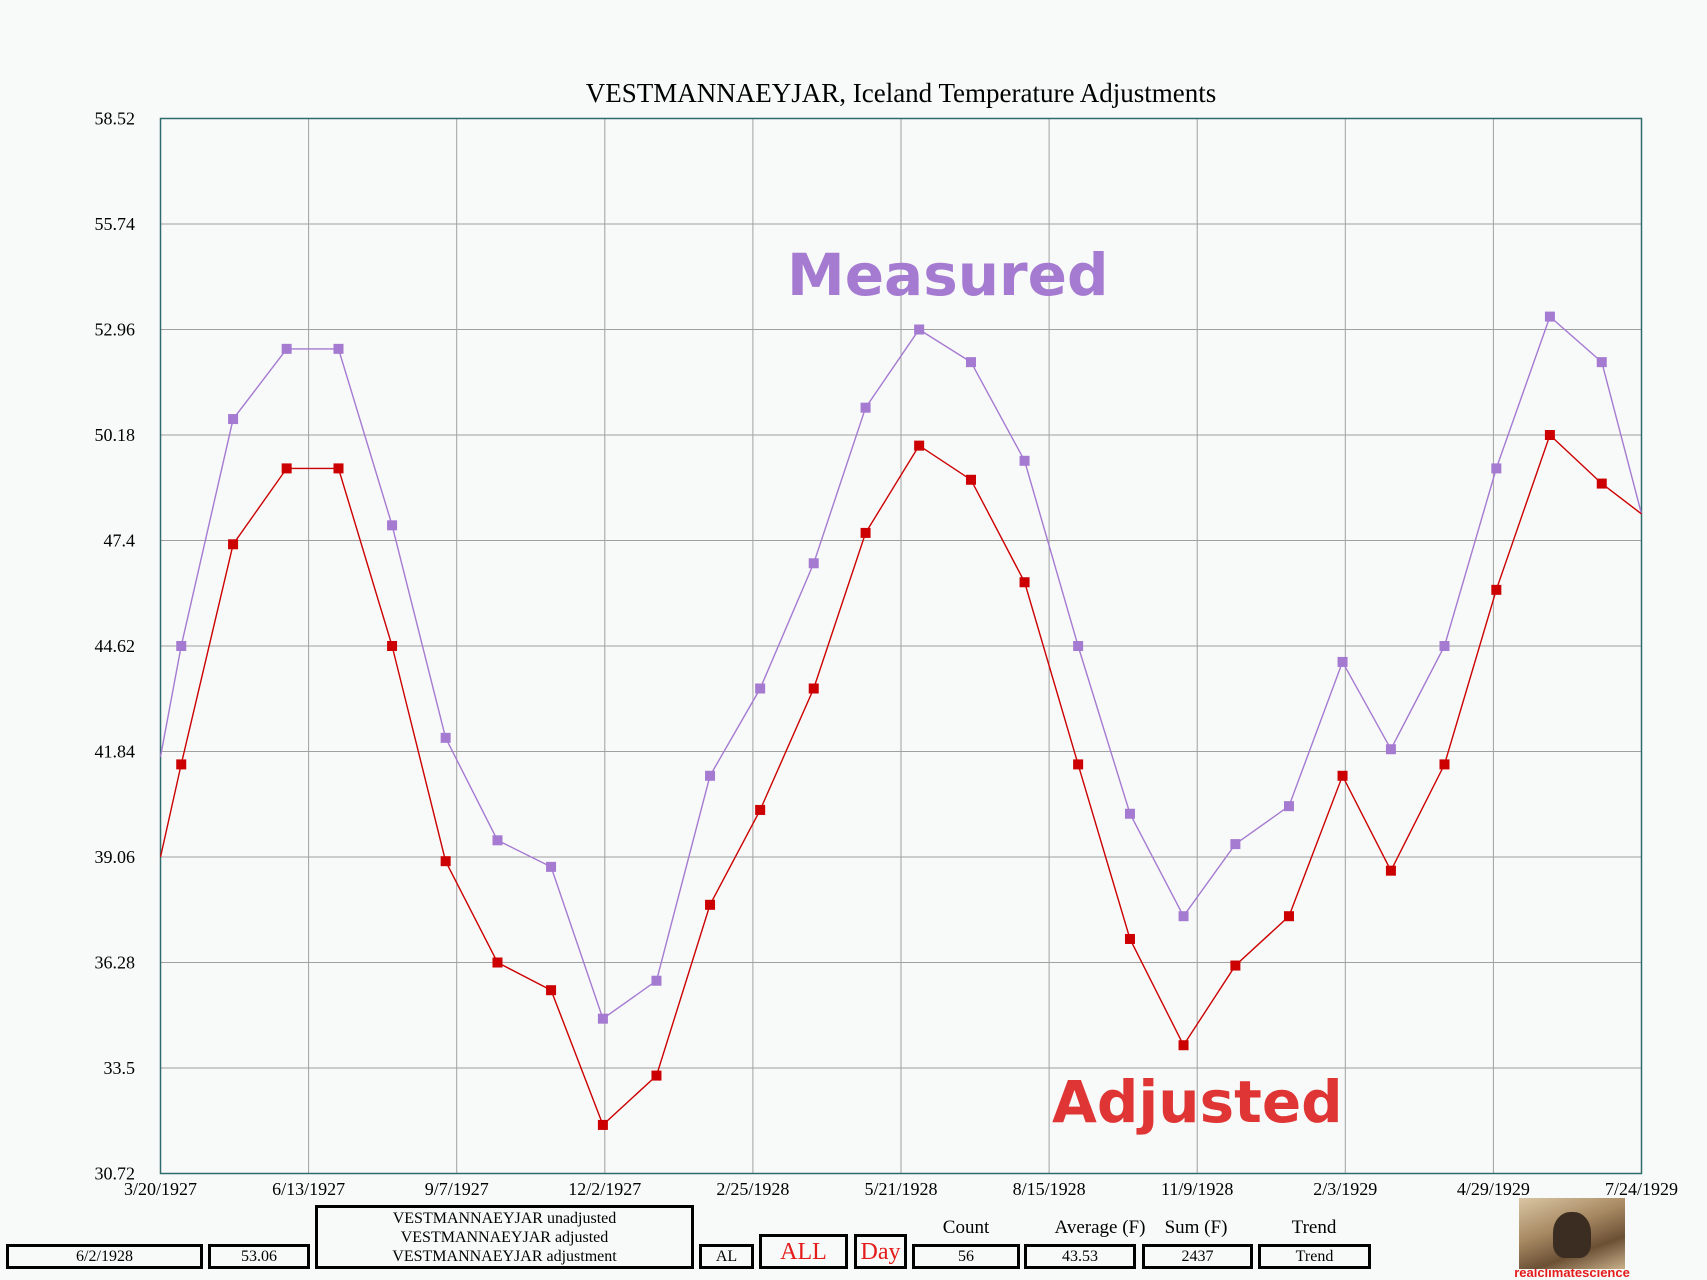  What do you see at coordinates (966, 1227) in the screenshot?
I see `count-header: Count` at bounding box center [966, 1227].